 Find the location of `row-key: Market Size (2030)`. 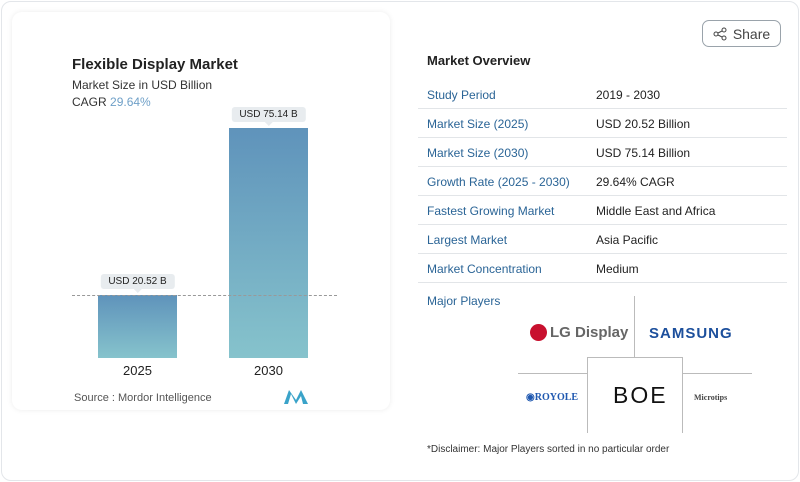

row-key: Market Size (2030) is located at coordinates (478, 153).